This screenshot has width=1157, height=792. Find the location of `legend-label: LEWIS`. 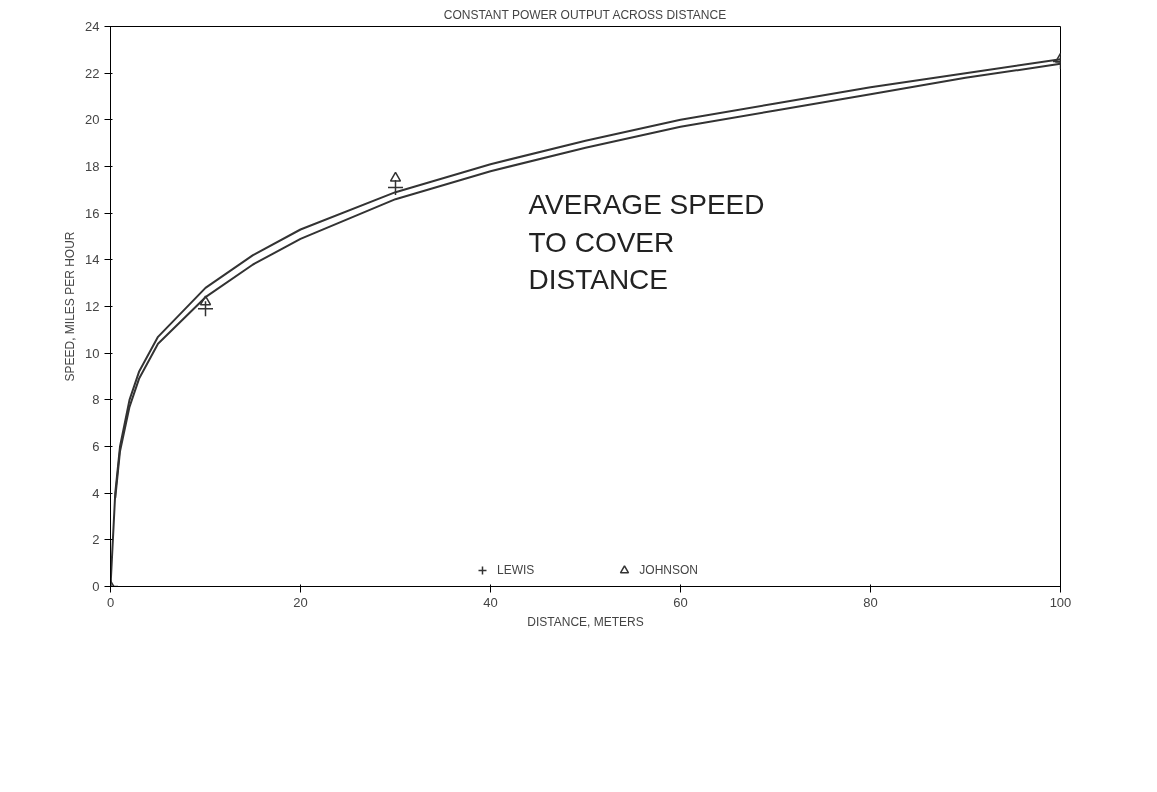

legend-label: LEWIS is located at coordinates (515, 570).